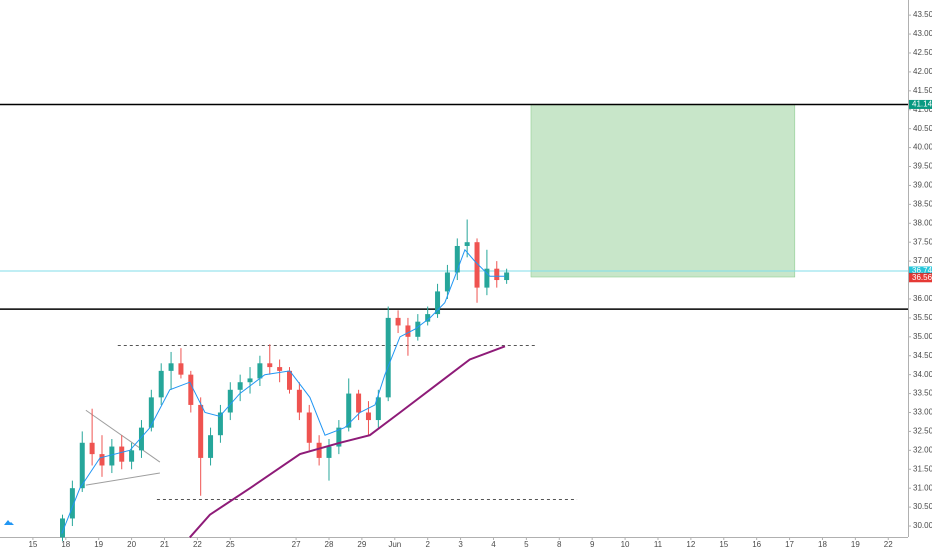 This screenshot has width=932, height=550. What do you see at coordinates (756, 544) in the screenshot?
I see `x-tick-label: 16` at bounding box center [756, 544].